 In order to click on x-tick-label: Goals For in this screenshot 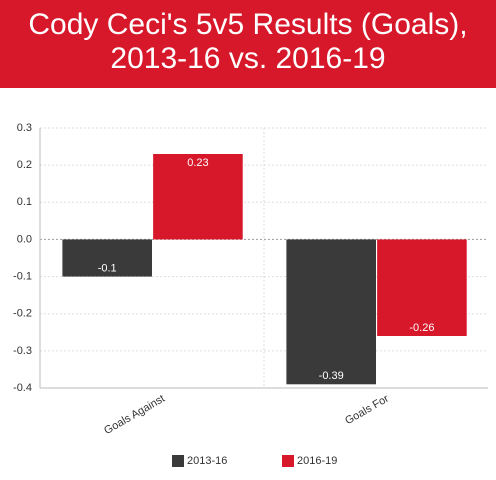, I will do `click(367, 410)`.